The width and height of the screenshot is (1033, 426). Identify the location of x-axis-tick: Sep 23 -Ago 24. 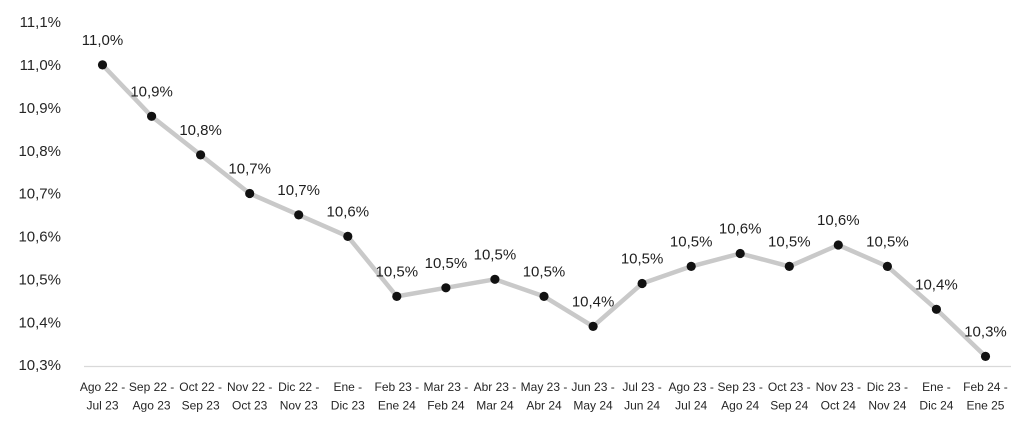
(740, 396).